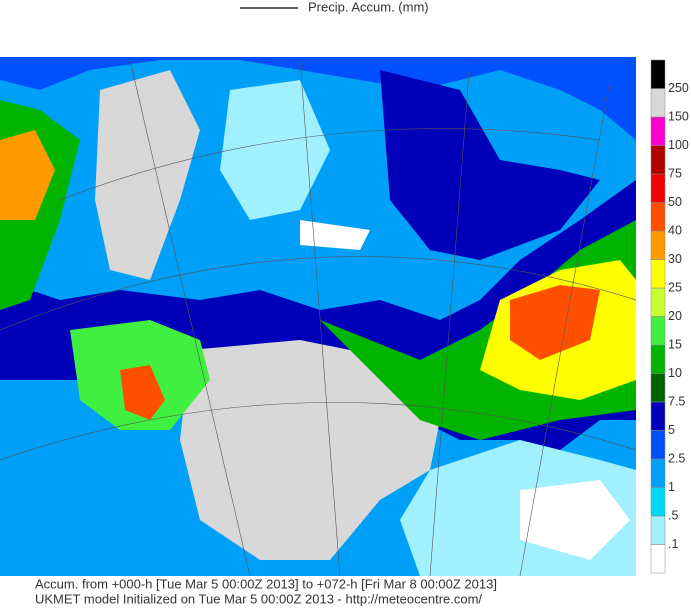 This screenshot has width=691, height=609. I want to click on colorbar-label: 15, so click(675, 344).